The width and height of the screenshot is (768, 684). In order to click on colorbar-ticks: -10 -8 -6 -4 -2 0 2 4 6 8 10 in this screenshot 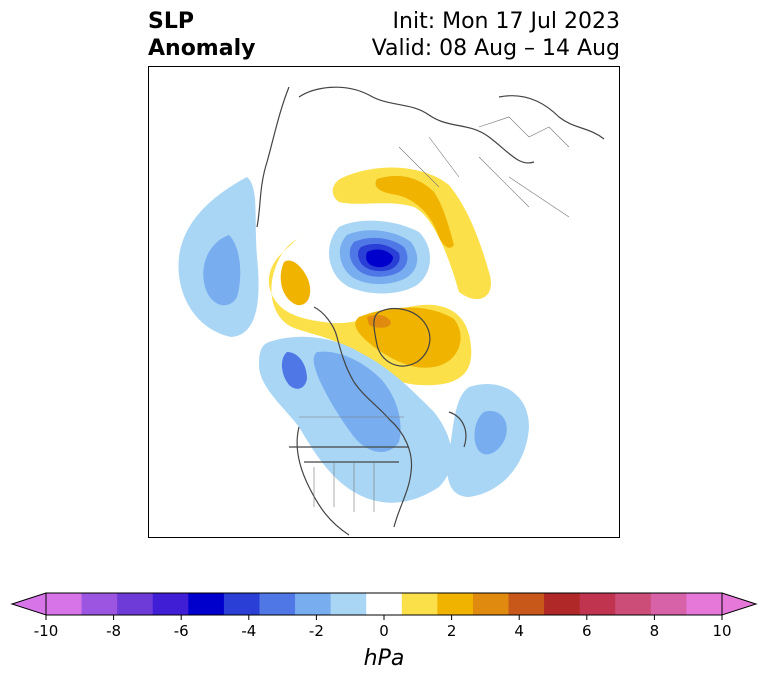, I will do `click(383, 627)`.